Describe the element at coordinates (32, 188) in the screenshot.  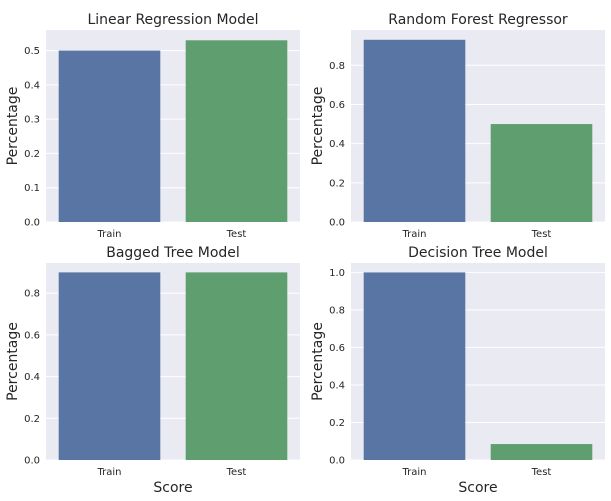
I see `y-tick-label: 0.1` at that location.